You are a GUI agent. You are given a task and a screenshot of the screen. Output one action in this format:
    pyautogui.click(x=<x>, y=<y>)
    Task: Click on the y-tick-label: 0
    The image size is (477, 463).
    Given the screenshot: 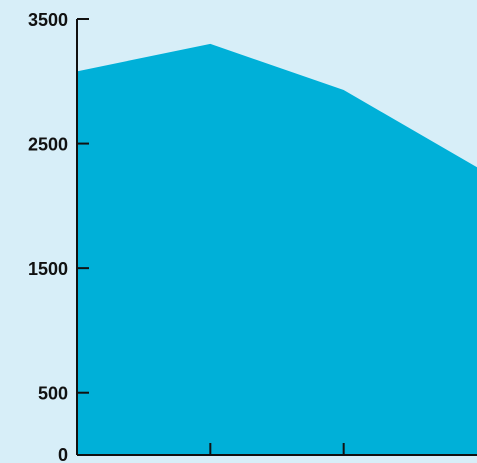 What is the action you would take?
    pyautogui.click(x=63, y=454)
    